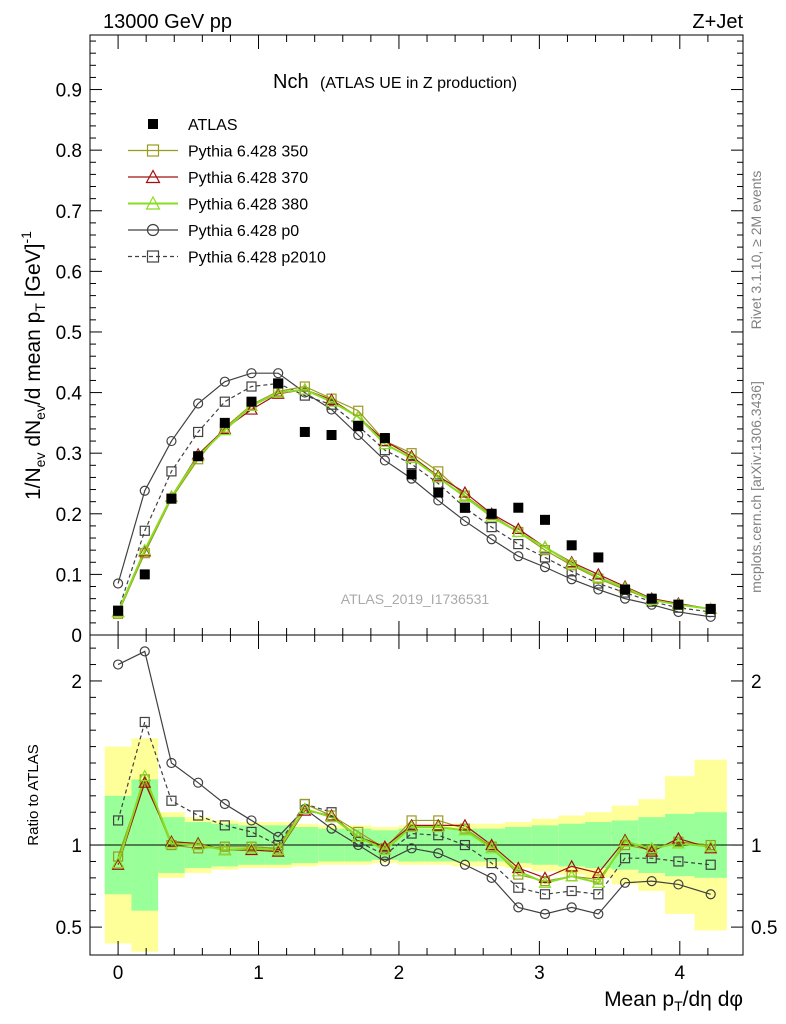  I want to click on y-axis-label-text: 1/Nev dNev/d mean pT [GeV]-1, so click(33, 365).